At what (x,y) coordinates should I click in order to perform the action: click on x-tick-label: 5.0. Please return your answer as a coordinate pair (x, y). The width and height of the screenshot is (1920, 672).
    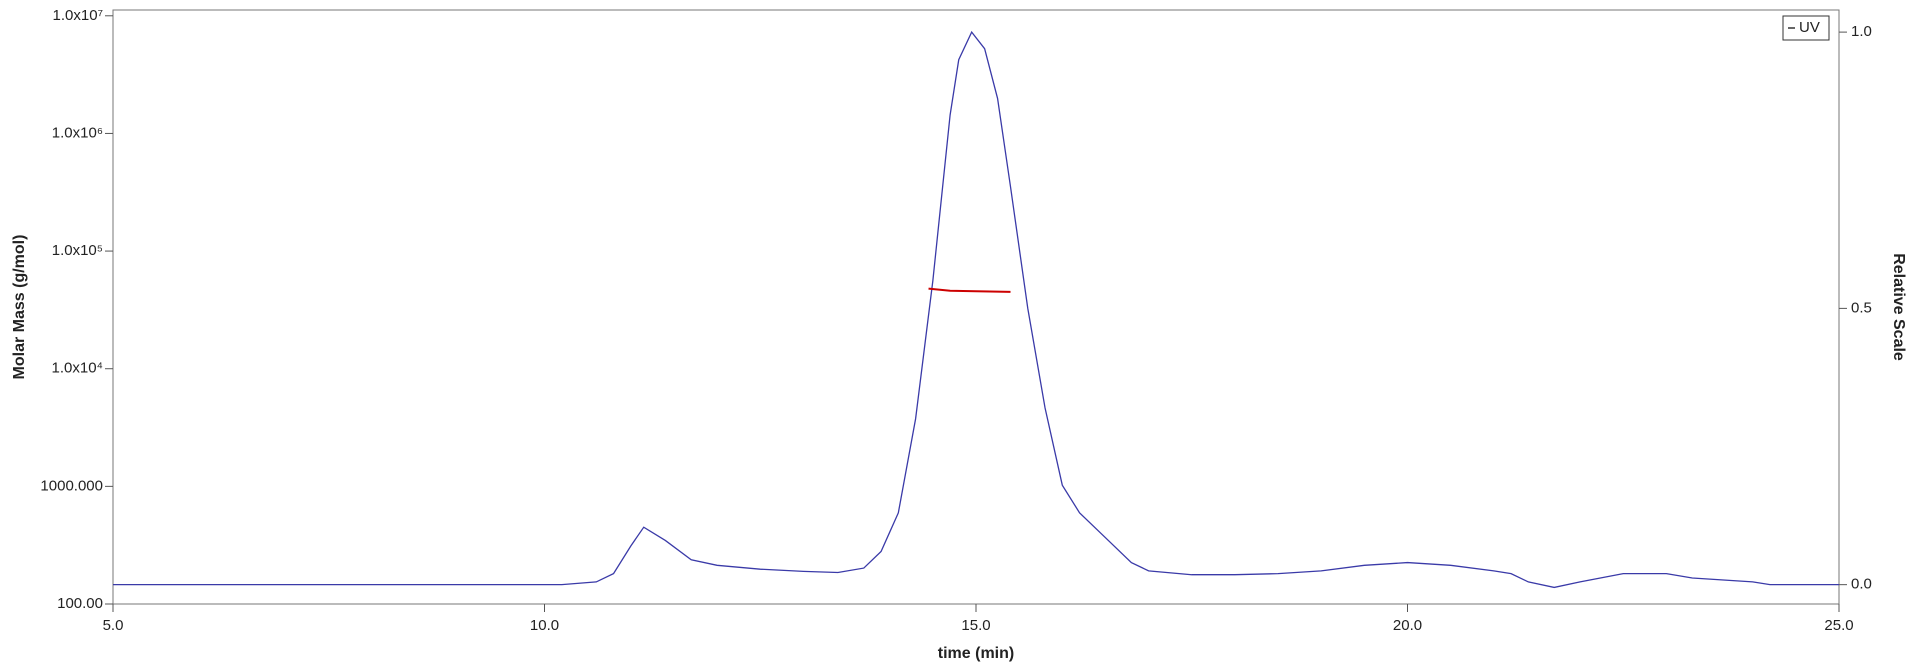
    Looking at the image, I should click on (113, 625).